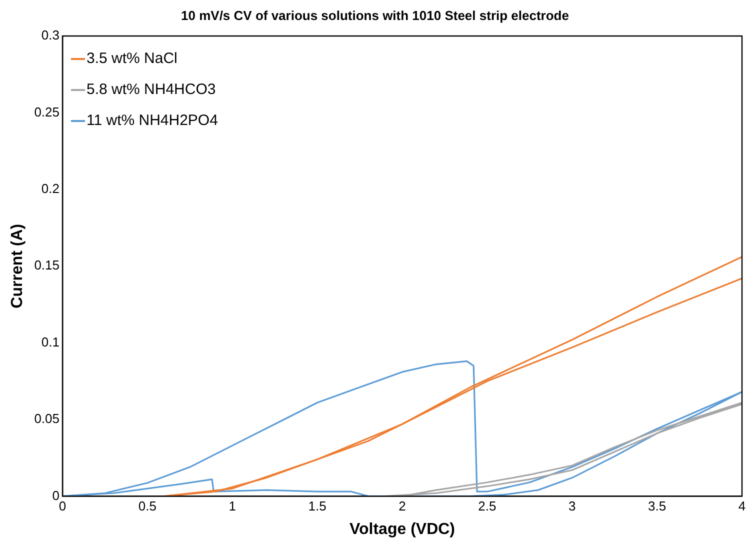 The width and height of the screenshot is (750, 543). What do you see at coordinates (742, 506) in the screenshot?
I see `x-tick-label: 4` at bounding box center [742, 506].